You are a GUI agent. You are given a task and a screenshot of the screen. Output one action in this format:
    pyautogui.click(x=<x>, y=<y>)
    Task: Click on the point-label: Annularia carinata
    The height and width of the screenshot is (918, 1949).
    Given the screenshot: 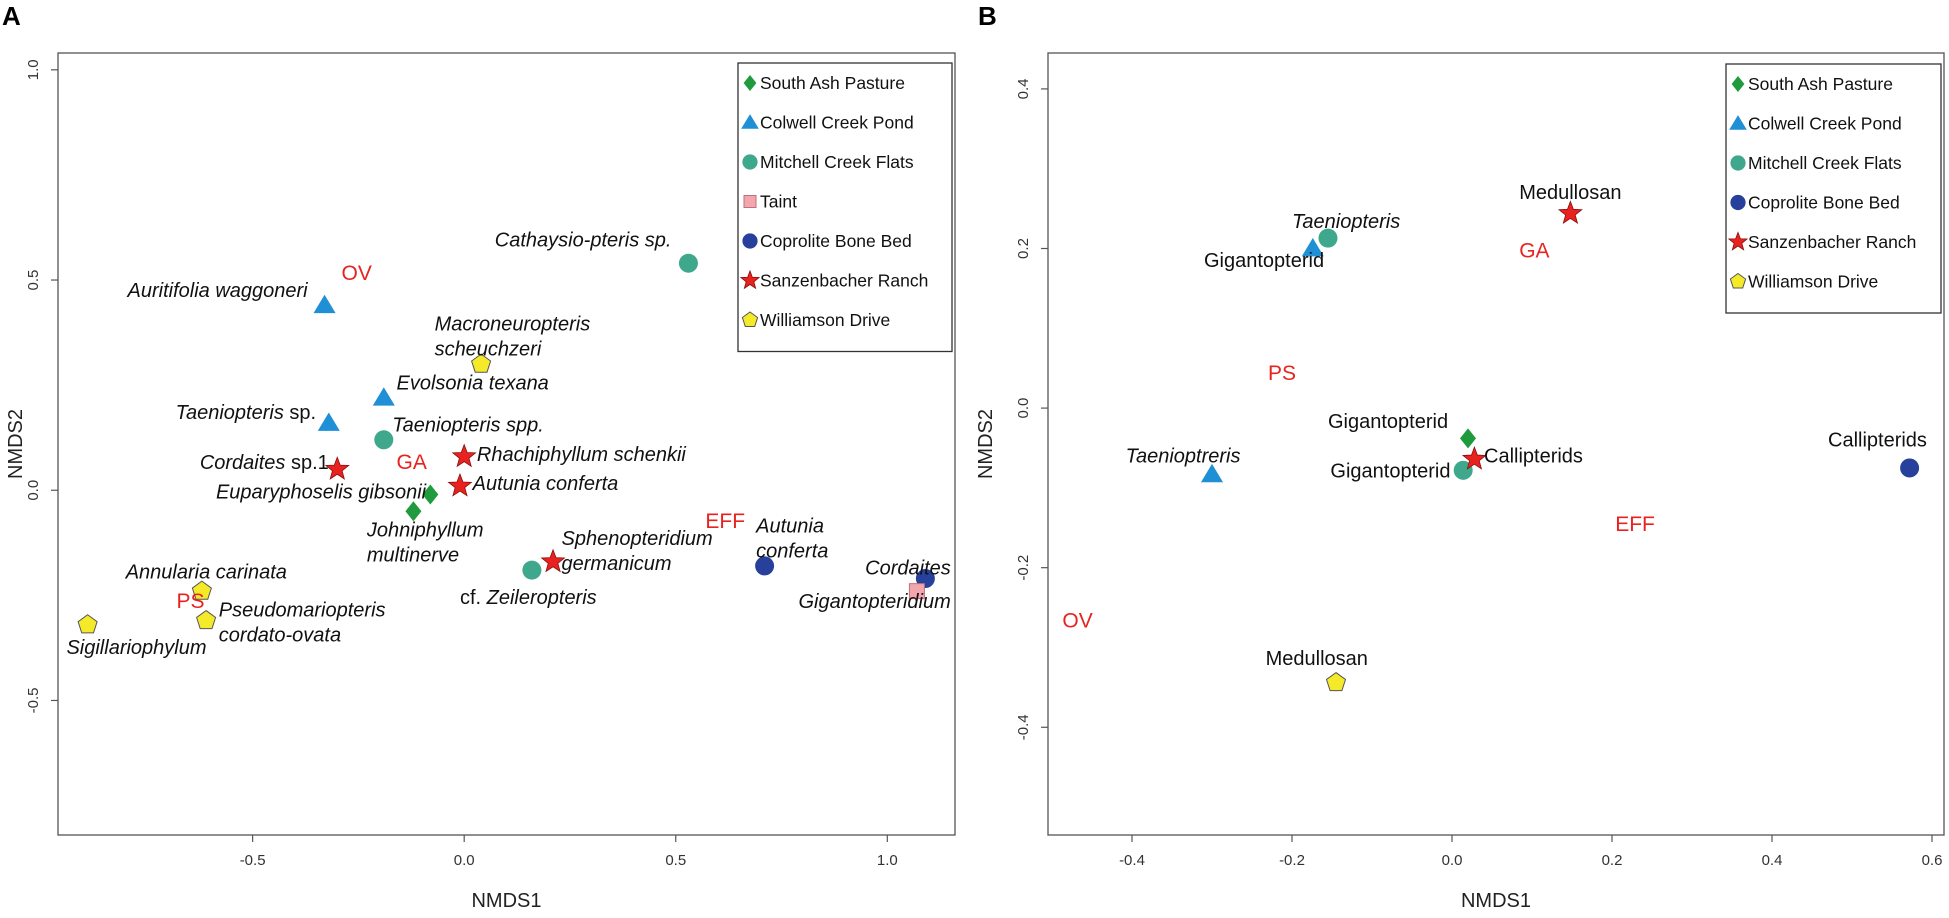 What is the action you would take?
    pyautogui.click(x=206, y=573)
    